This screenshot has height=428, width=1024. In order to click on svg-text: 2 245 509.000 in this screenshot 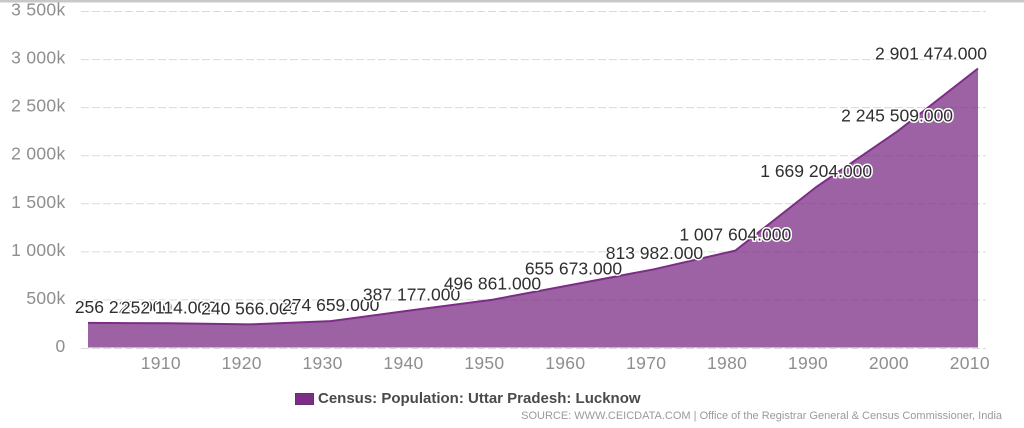, I will do `click(897, 116)`.